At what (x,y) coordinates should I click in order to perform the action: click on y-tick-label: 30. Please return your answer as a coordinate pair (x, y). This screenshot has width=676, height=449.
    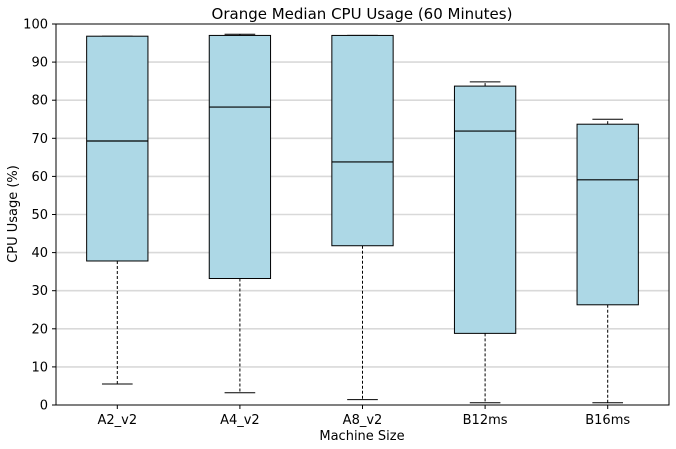
    Looking at the image, I should click on (39, 291).